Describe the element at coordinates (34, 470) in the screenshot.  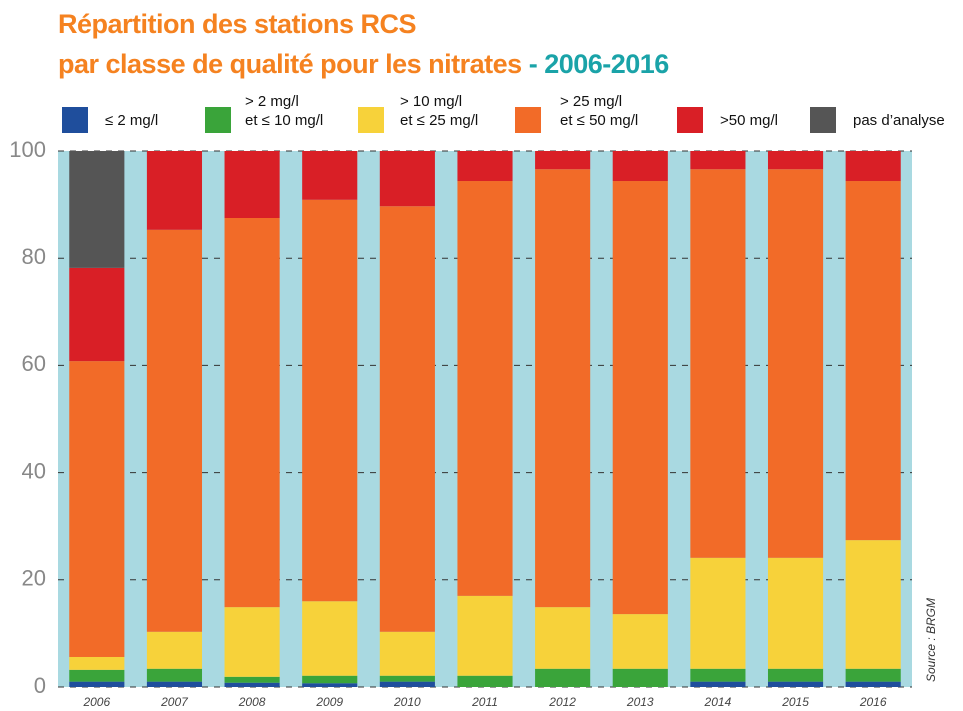
I see `y-tick-label: 40` at that location.